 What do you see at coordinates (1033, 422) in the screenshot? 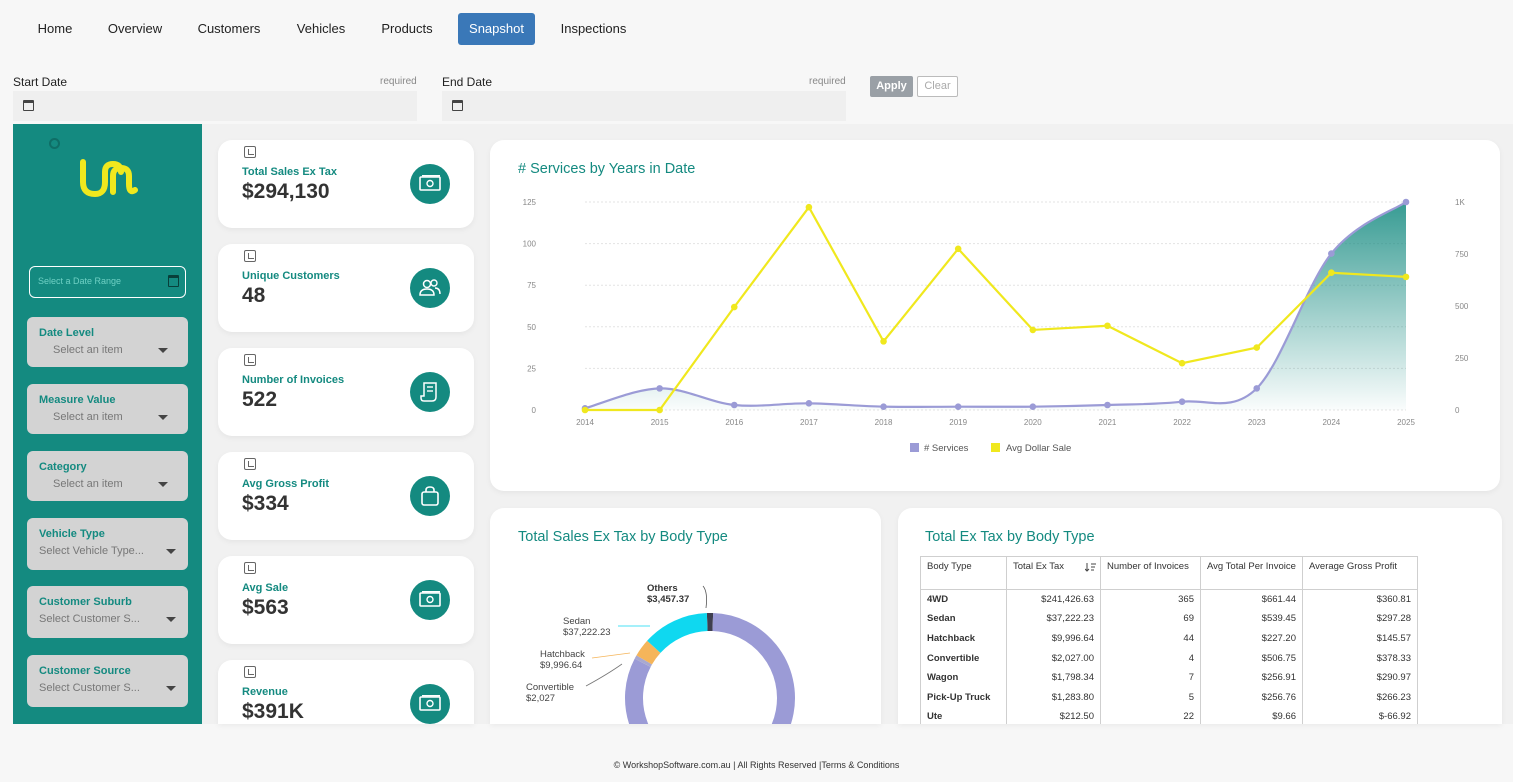
I see `x-tick-label: 2020` at bounding box center [1033, 422].